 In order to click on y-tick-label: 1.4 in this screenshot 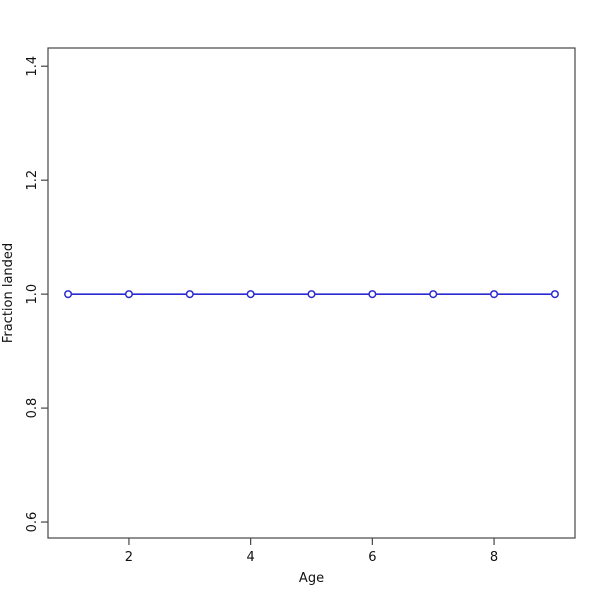, I will do `click(32, 66)`.